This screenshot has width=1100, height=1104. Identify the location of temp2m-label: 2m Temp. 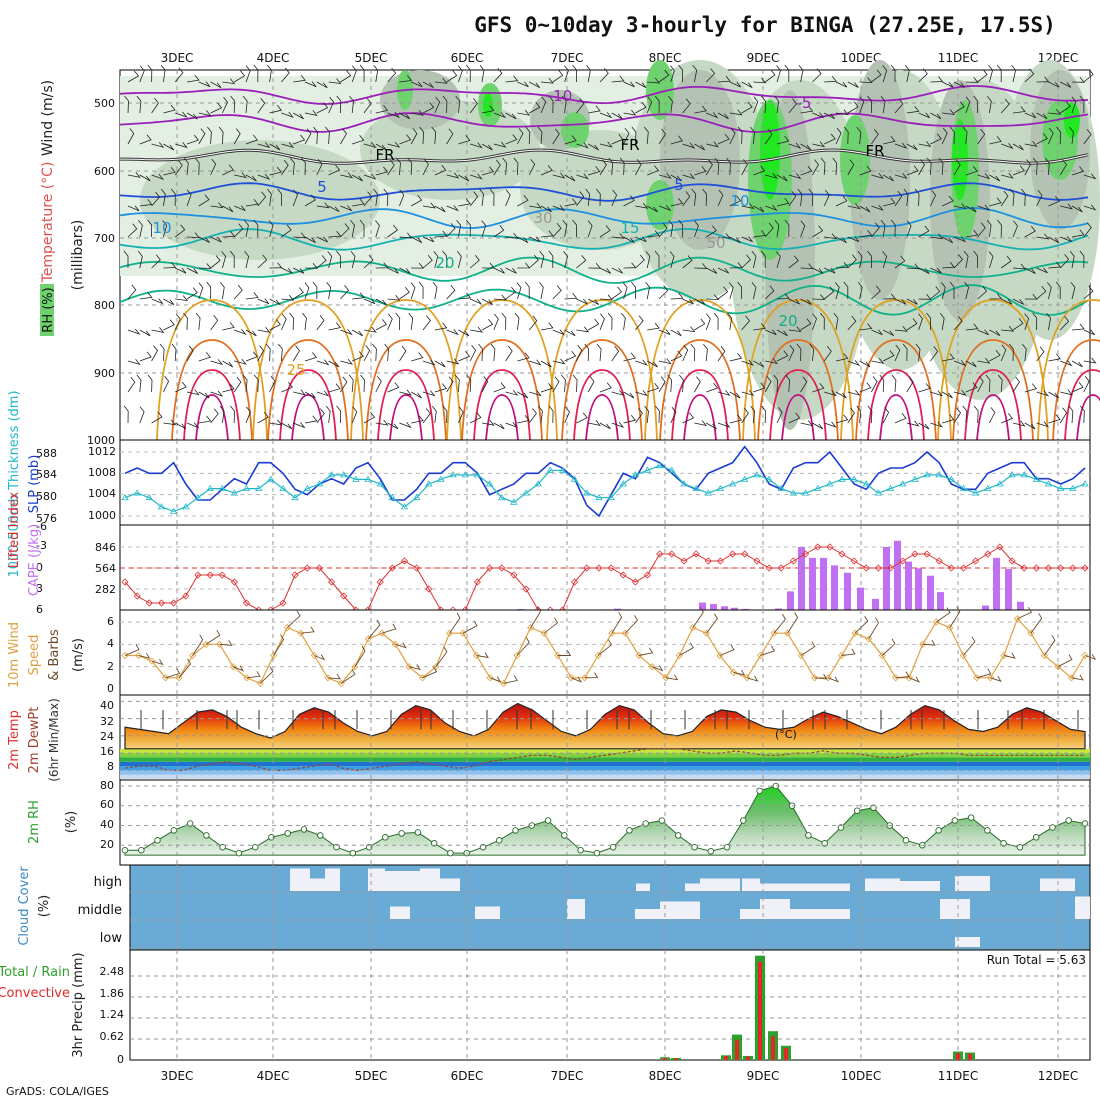
(14, 740).